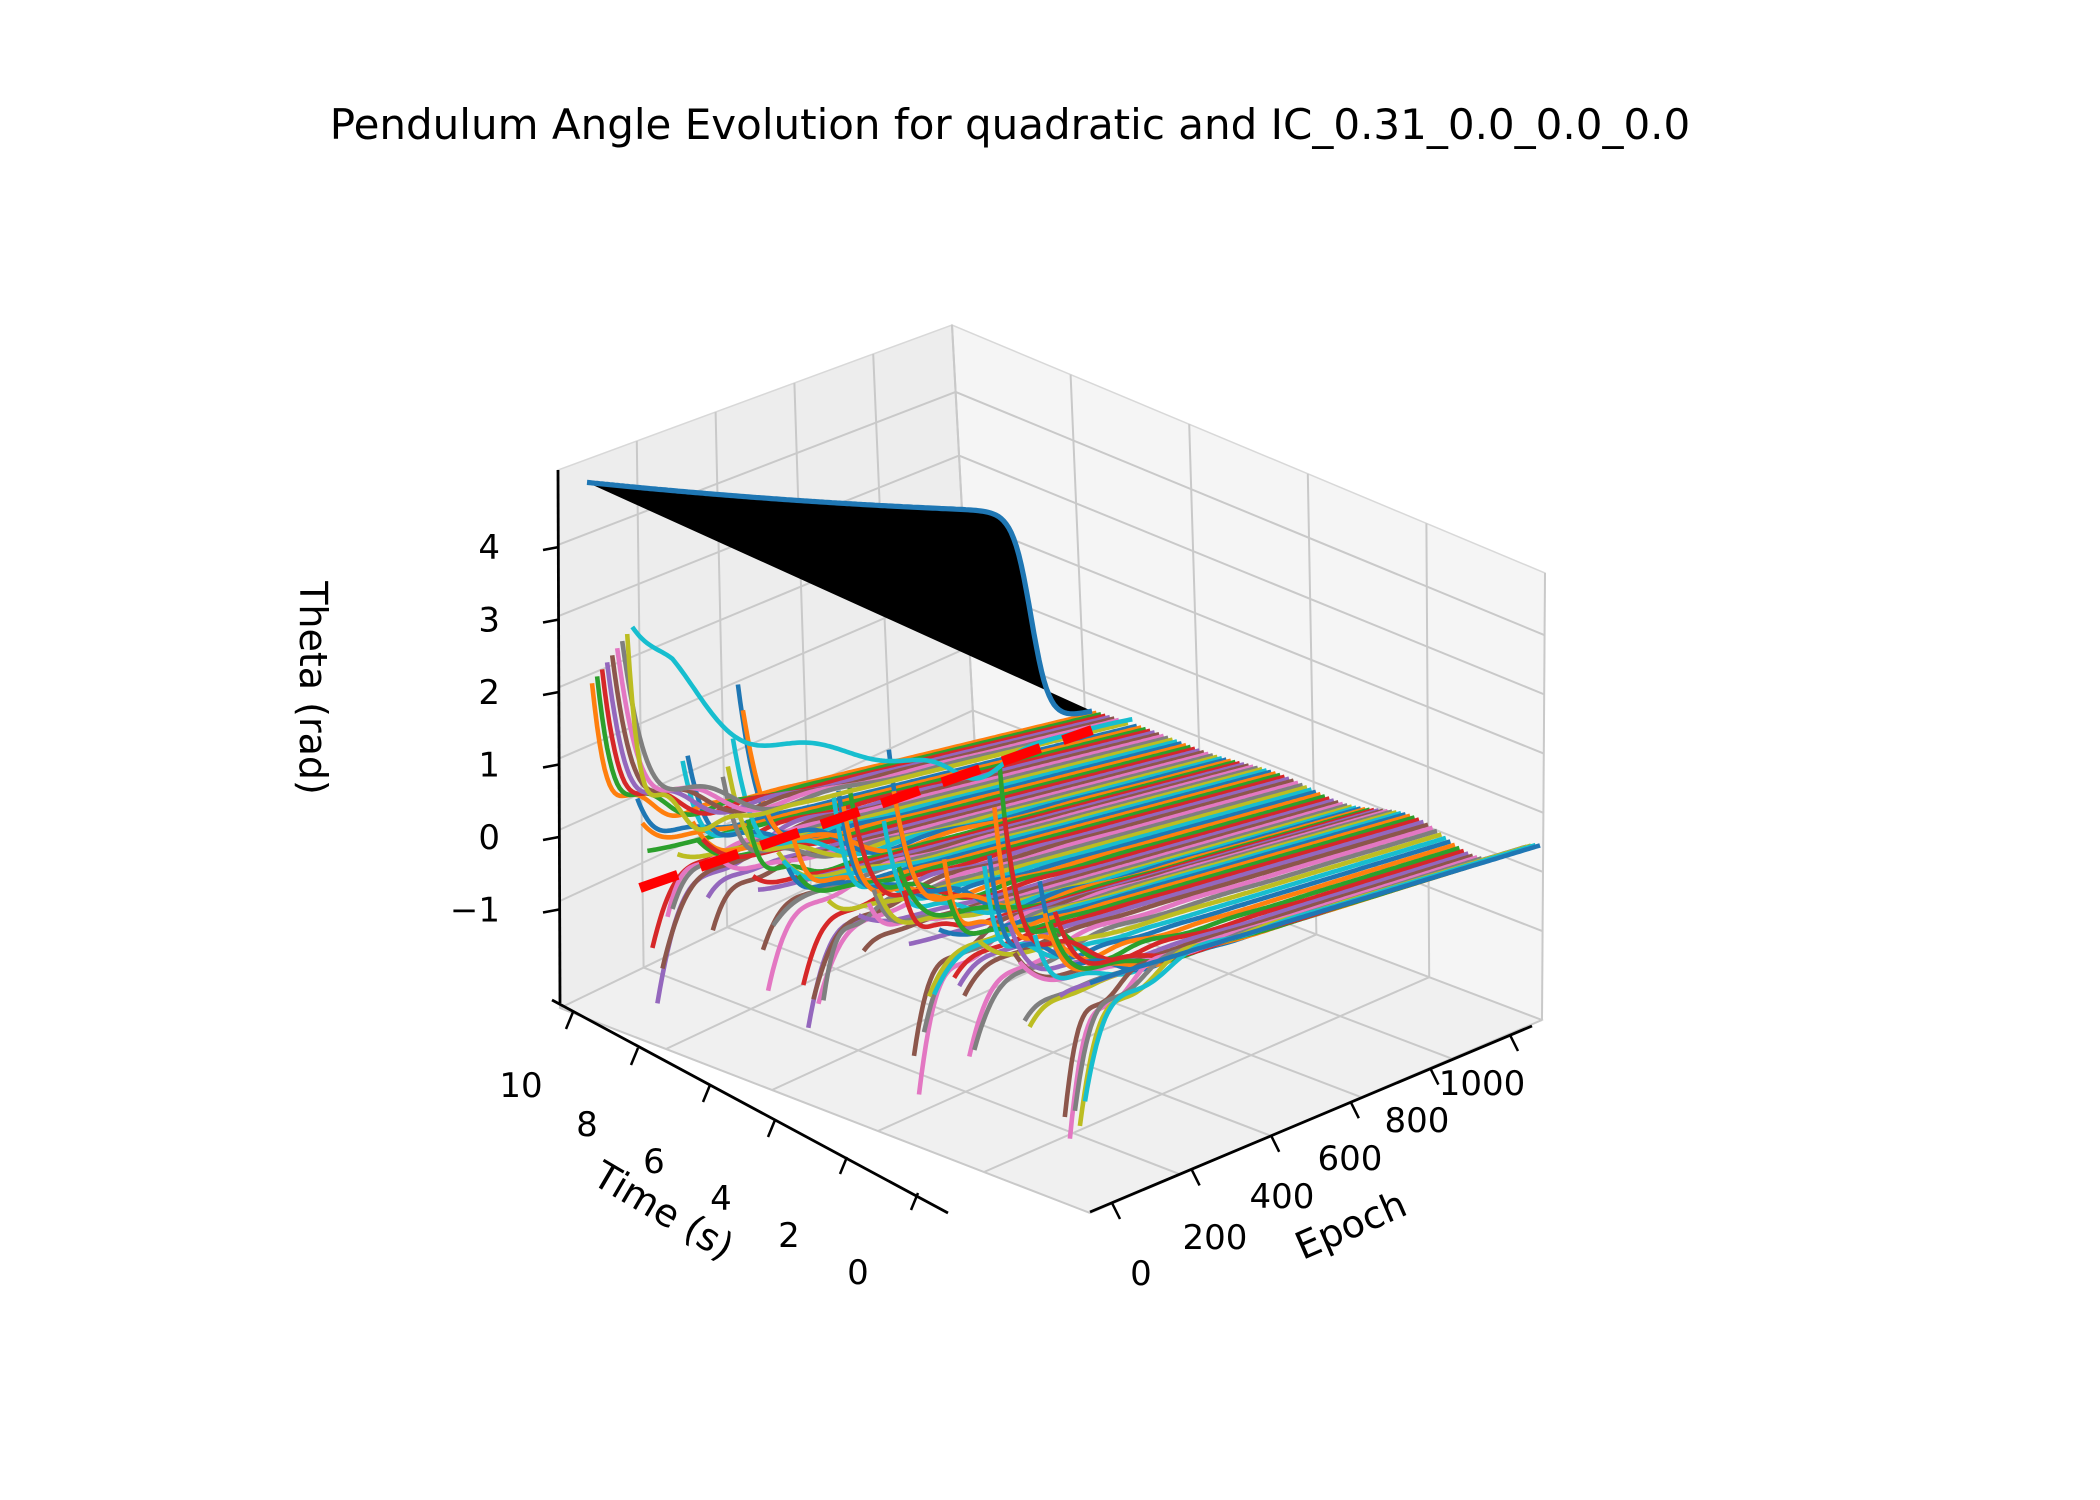  Describe the element at coordinates (1282, 1197) in the screenshot. I see `epoch-tick-label: 400` at that location.